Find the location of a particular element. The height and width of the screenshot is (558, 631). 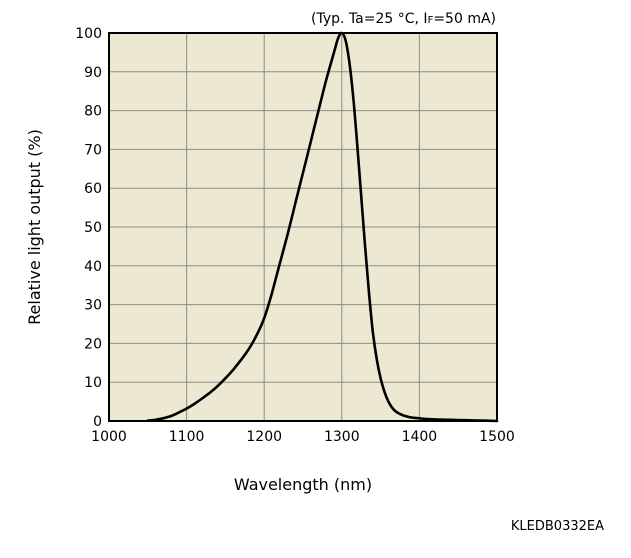

x-tick-label: 1100 is located at coordinates (187, 437).